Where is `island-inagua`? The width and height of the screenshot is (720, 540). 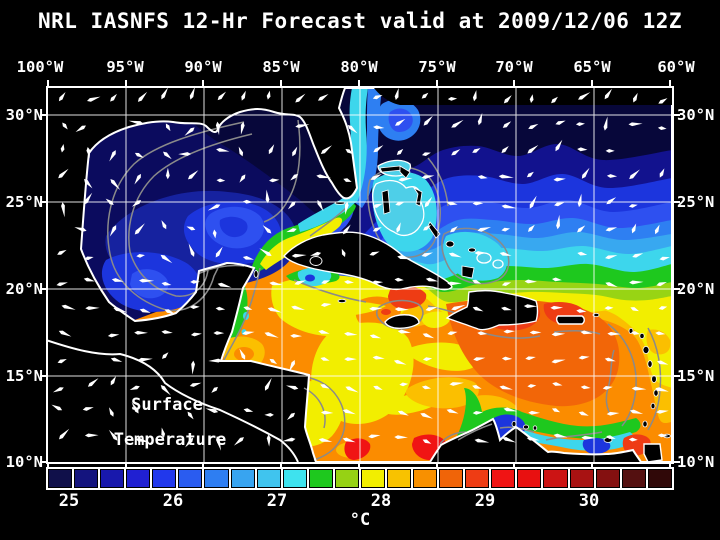
island-inagua is located at coordinates (468, 272).